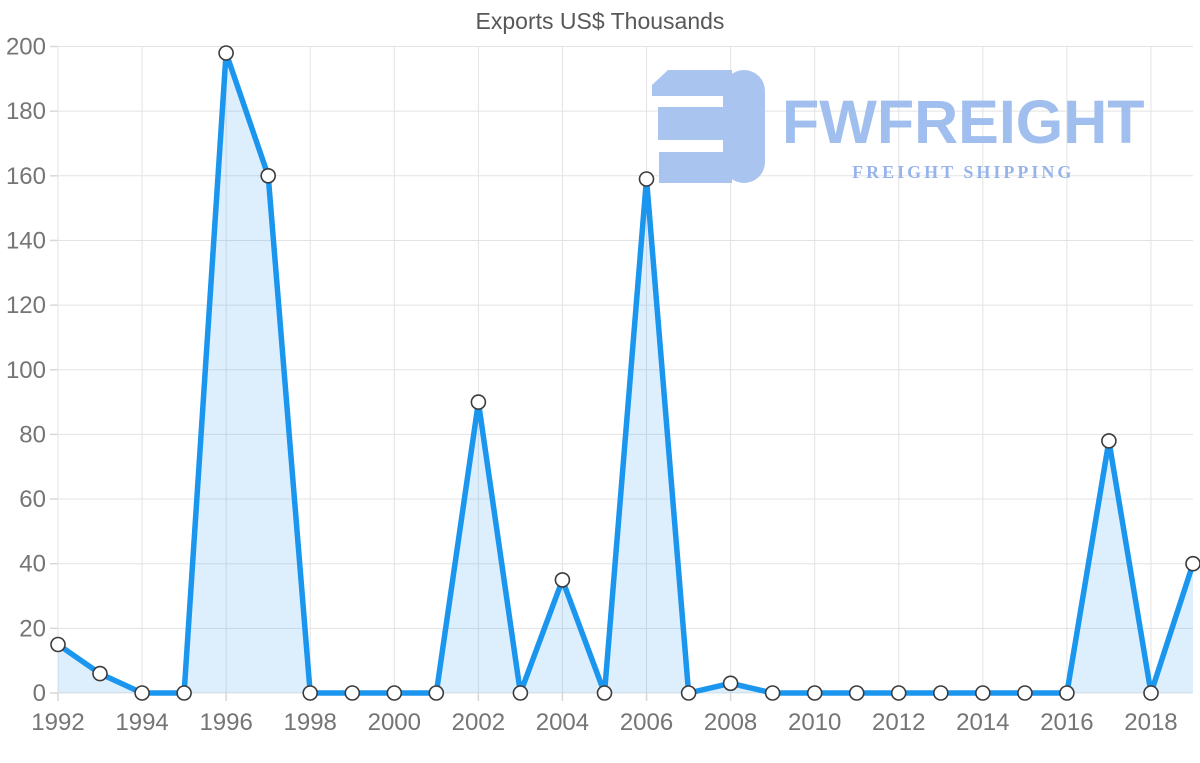 This screenshot has height=763, width=1200. What do you see at coordinates (310, 722) in the screenshot?
I see `x-tick-label: 1998` at bounding box center [310, 722].